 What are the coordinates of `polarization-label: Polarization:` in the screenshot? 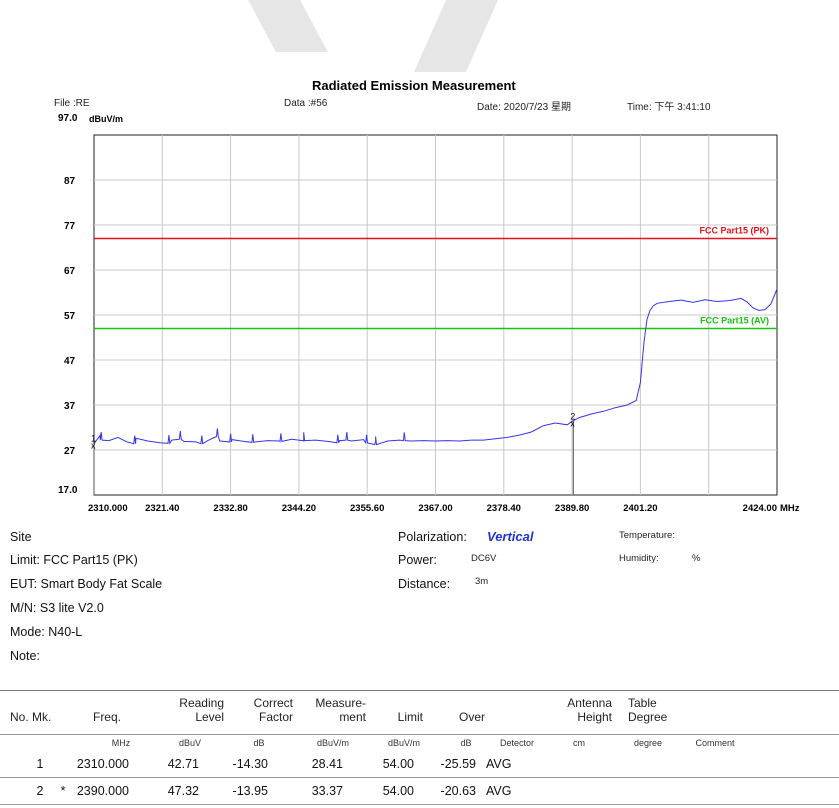 It's located at (432, 537).